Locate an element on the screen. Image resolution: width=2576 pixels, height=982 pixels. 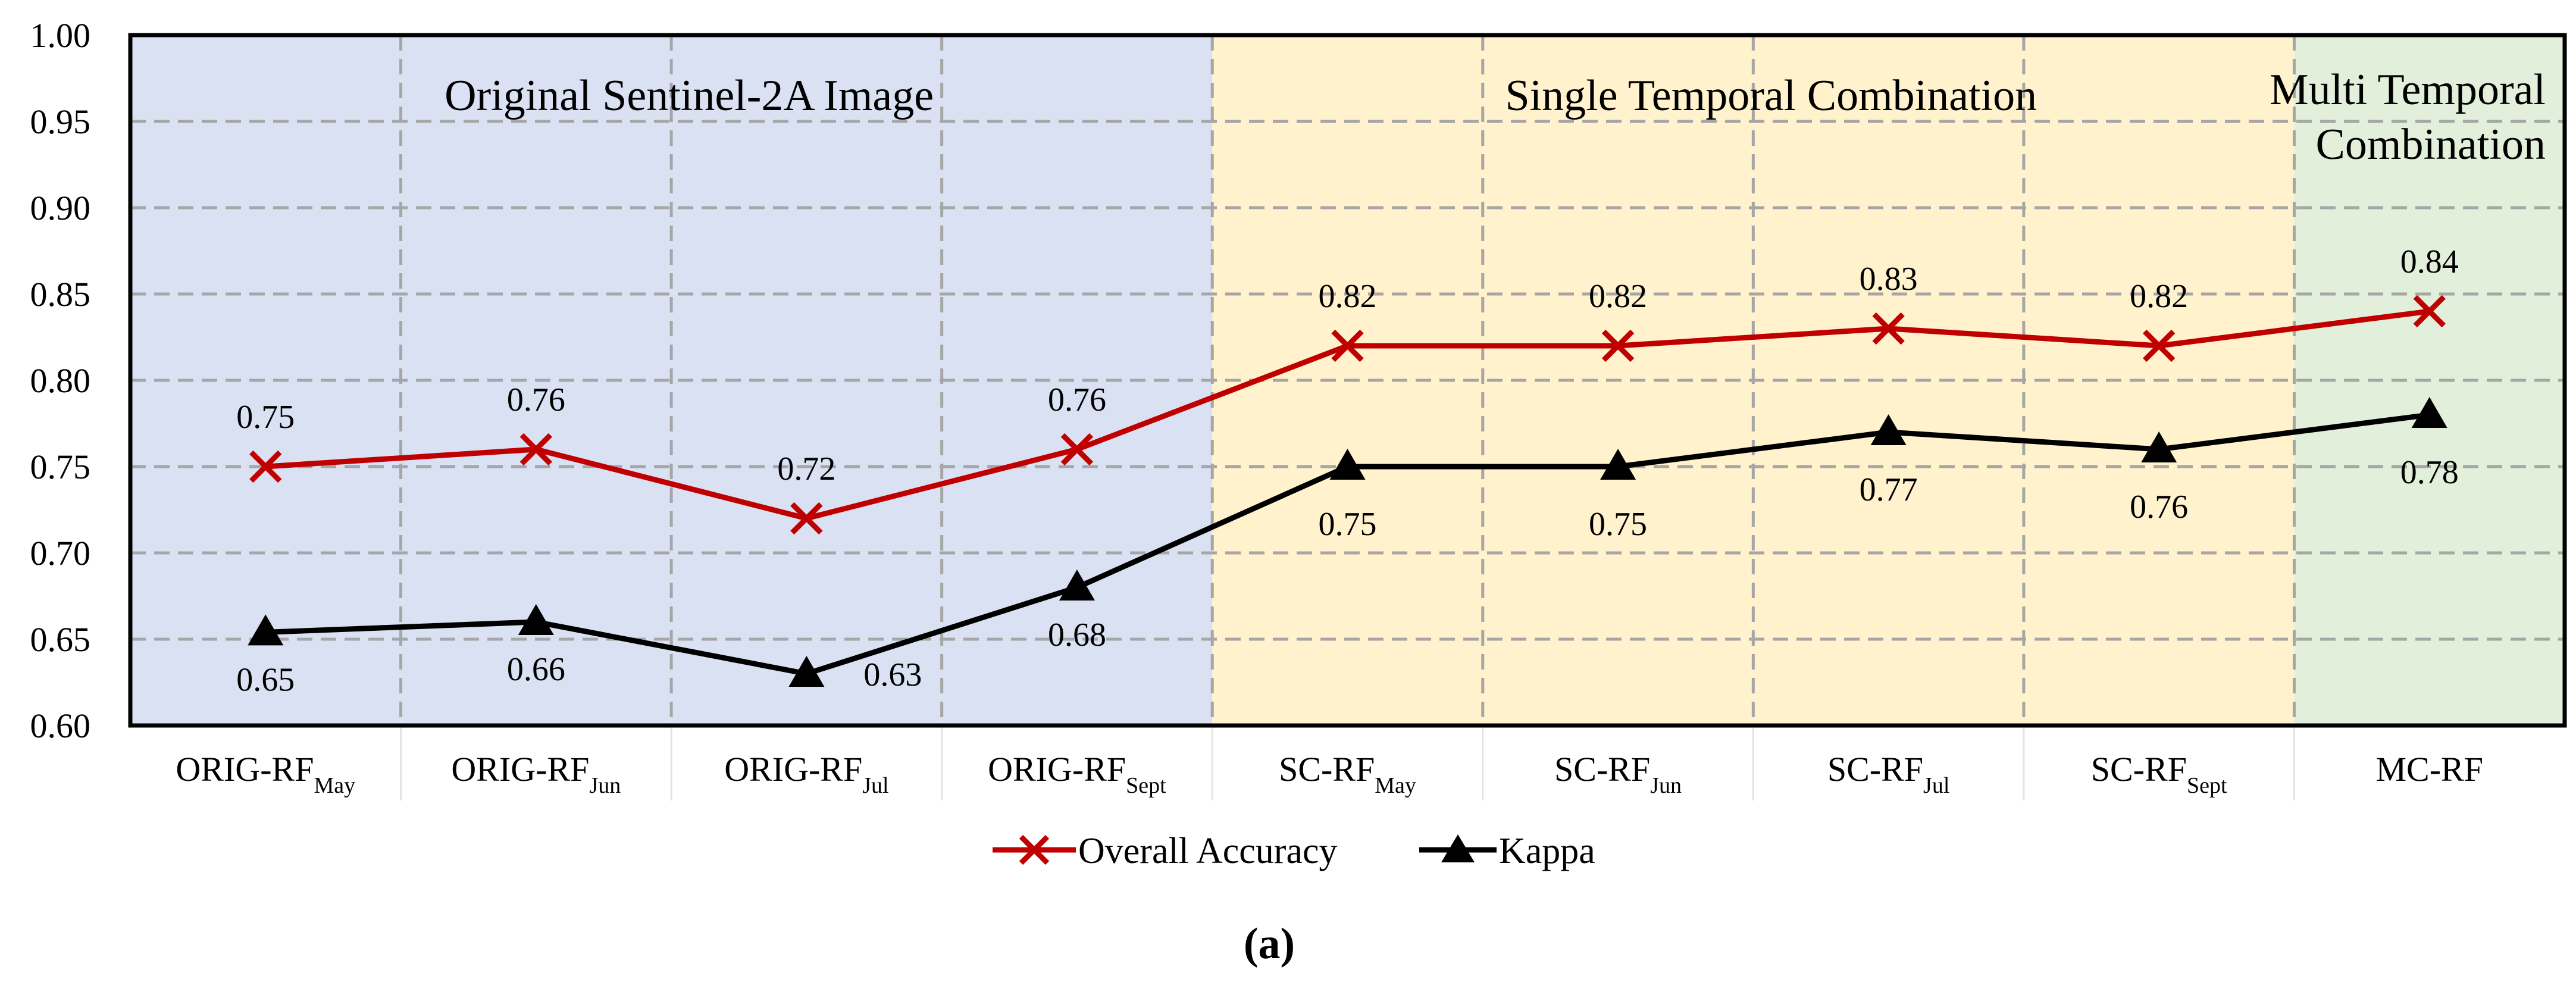
x-tick-label: SC-RFMay is located at coordinates (1347, 774).